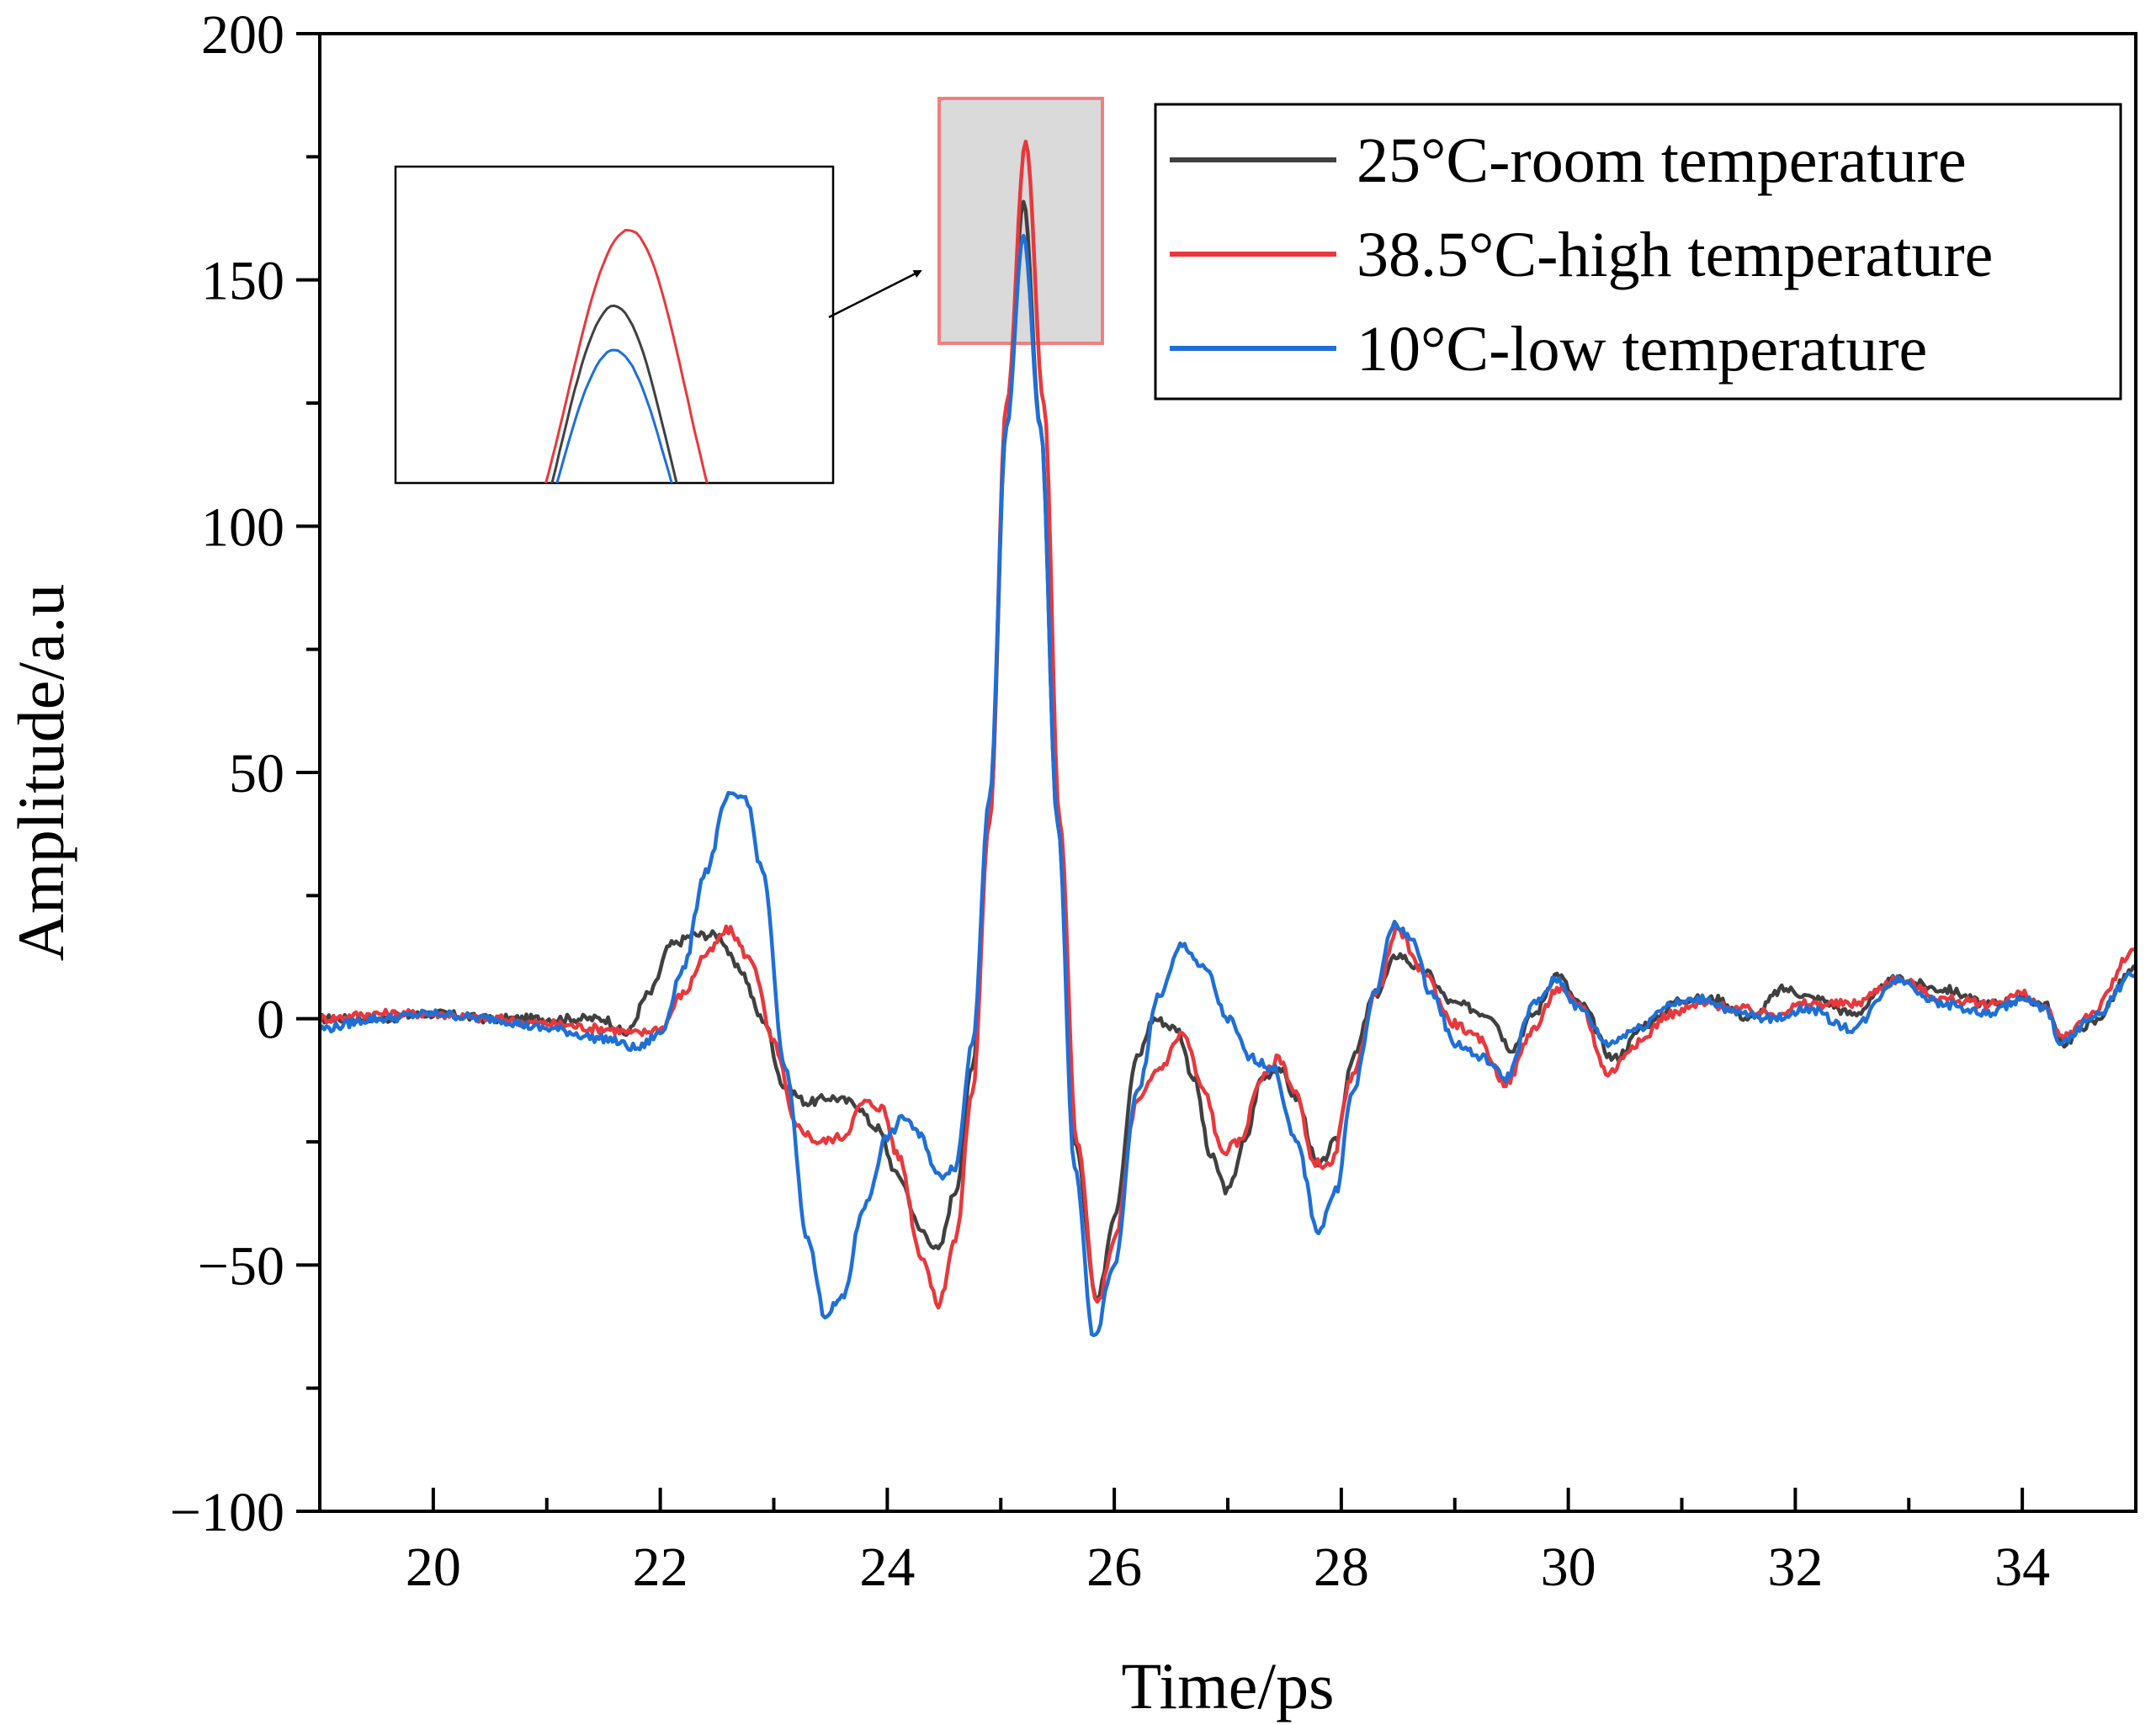 Image resolution: width=2156 pixels, height=1725 pixels. What do you see at coordinates (227, 1512) in the screenshot?
I see `y-tick-label: −100` at bounding box center [227, 1512].